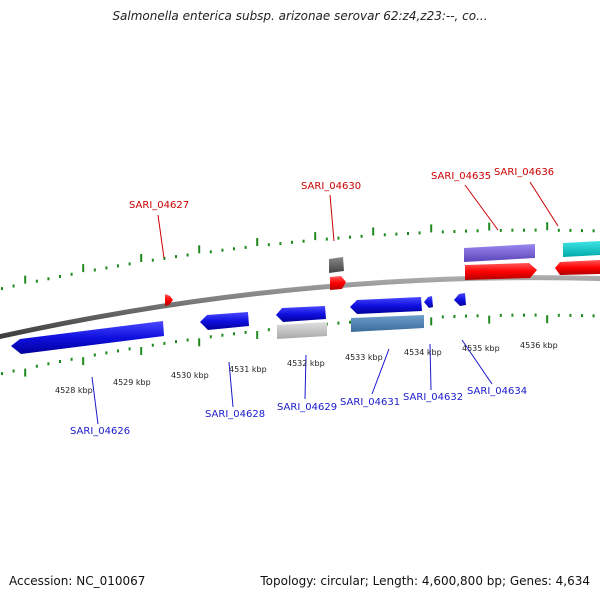  I want to click on forward-scale-ticks, so click(298, 256).